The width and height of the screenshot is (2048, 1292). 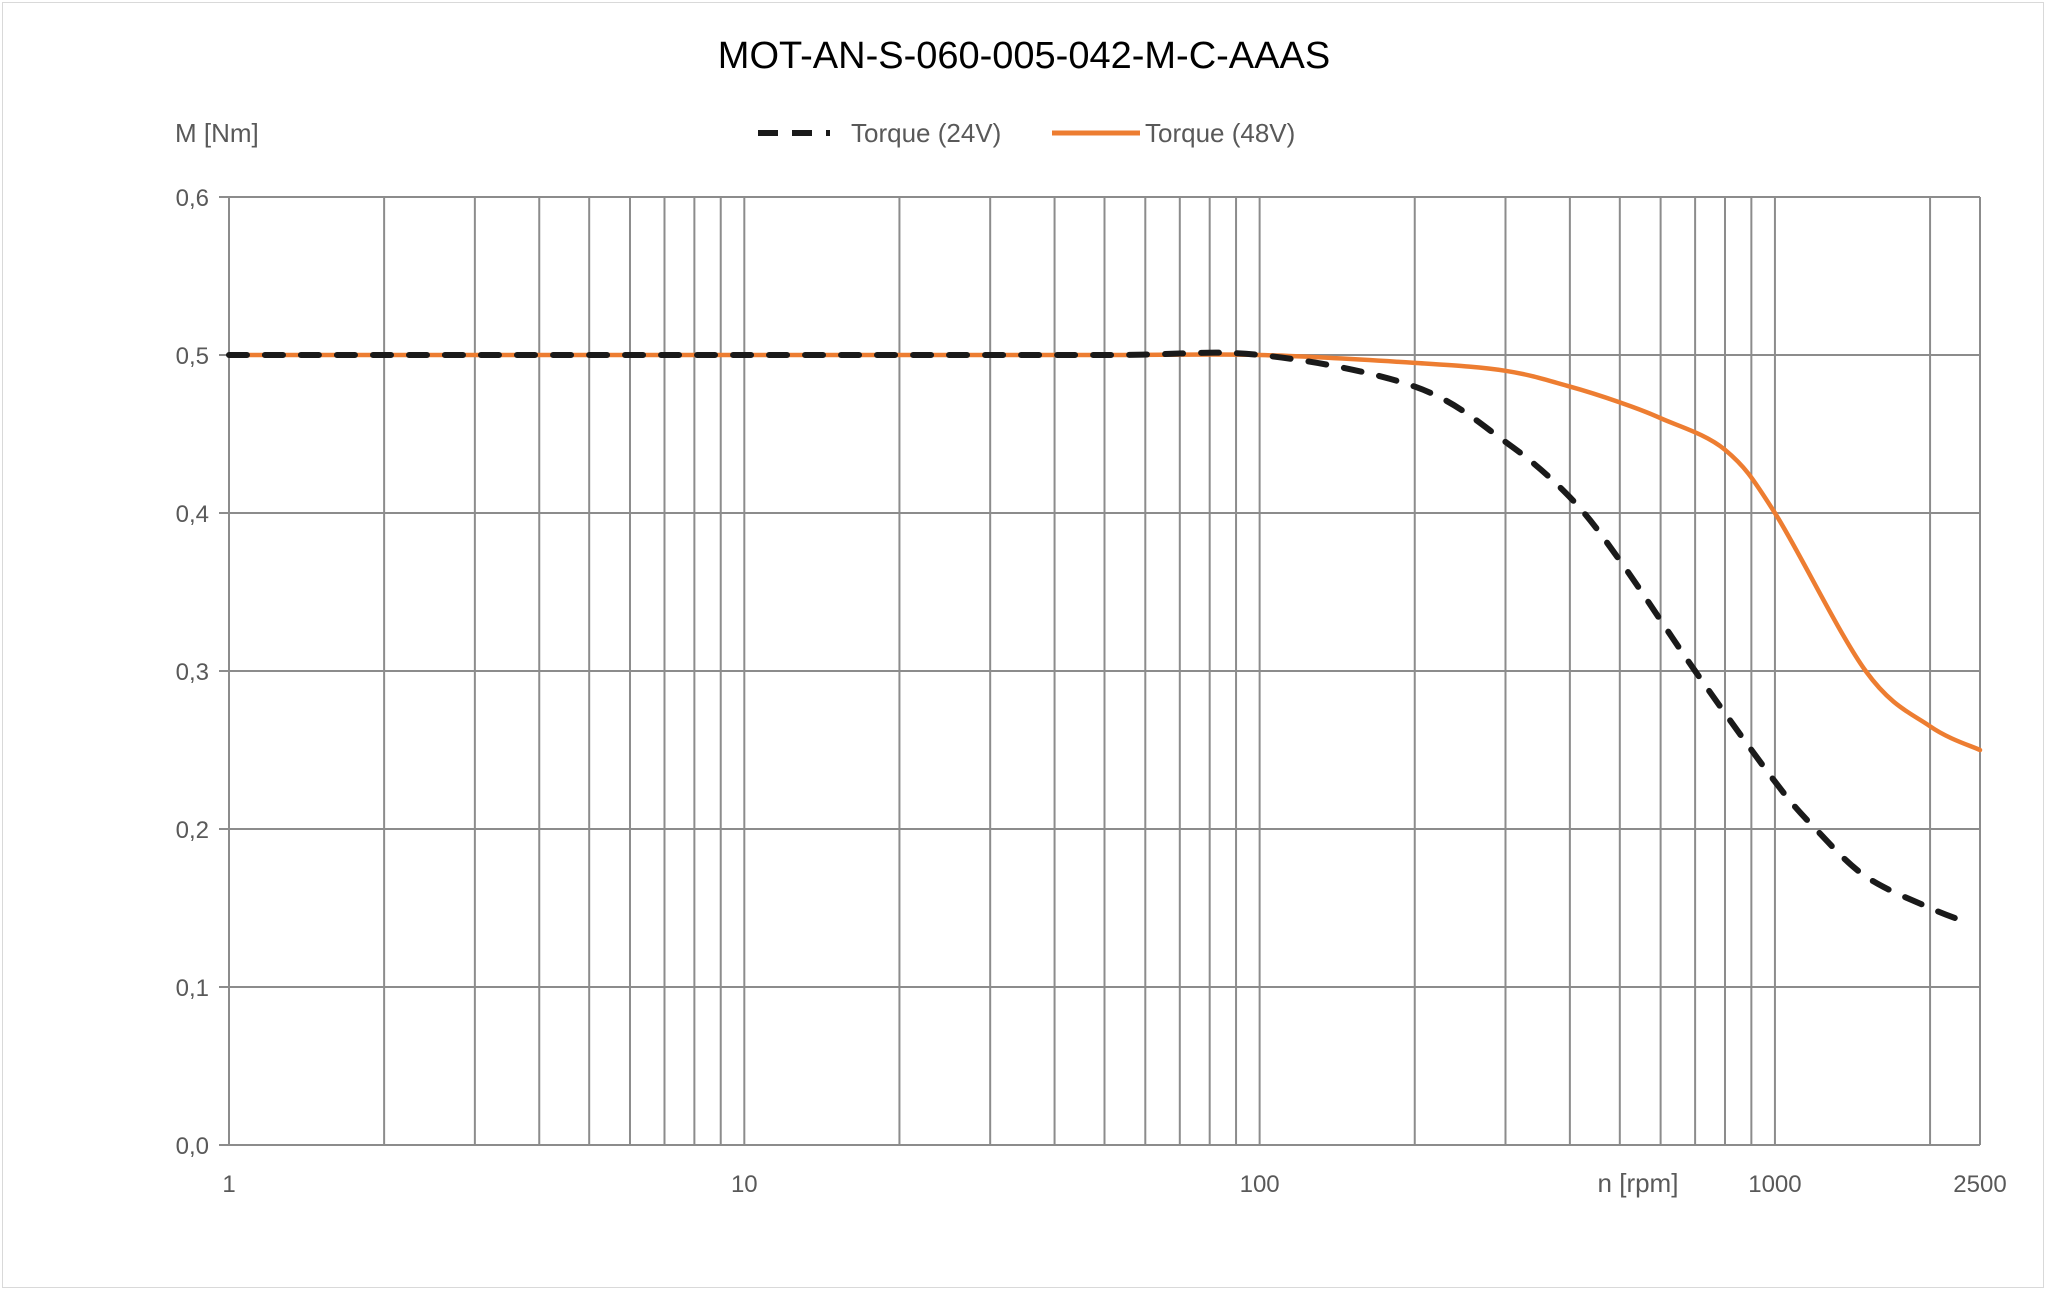 I want to click on y-tick-labels: 0,0 0,1 0,2 0,3 0,4 0,5 0,6, so click(x=192, y=672).